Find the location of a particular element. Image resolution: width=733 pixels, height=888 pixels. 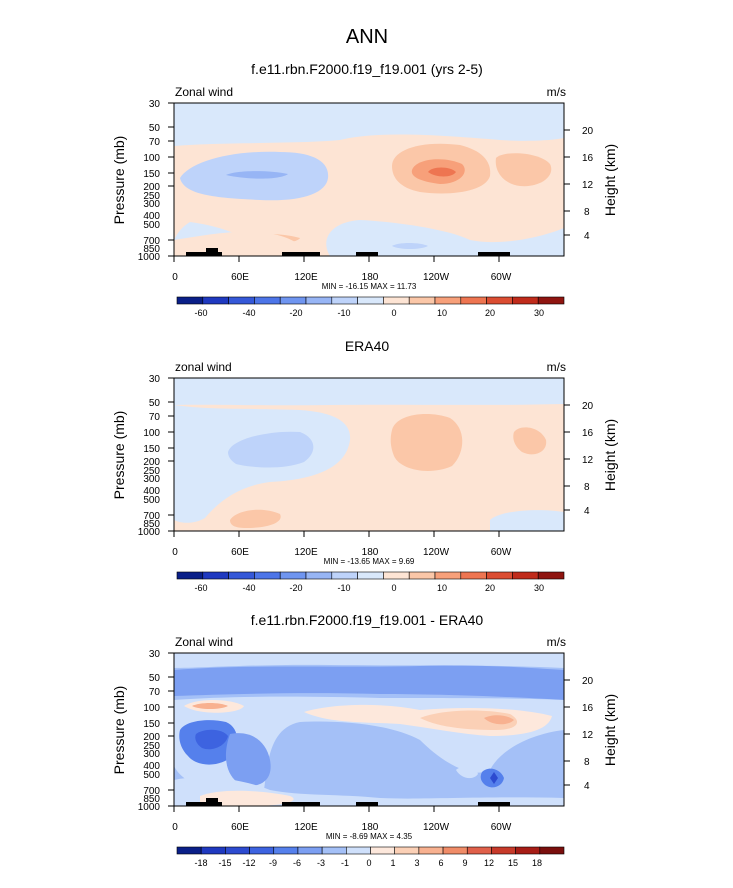

cb-label: 6 is located at coordinates (440, 863).